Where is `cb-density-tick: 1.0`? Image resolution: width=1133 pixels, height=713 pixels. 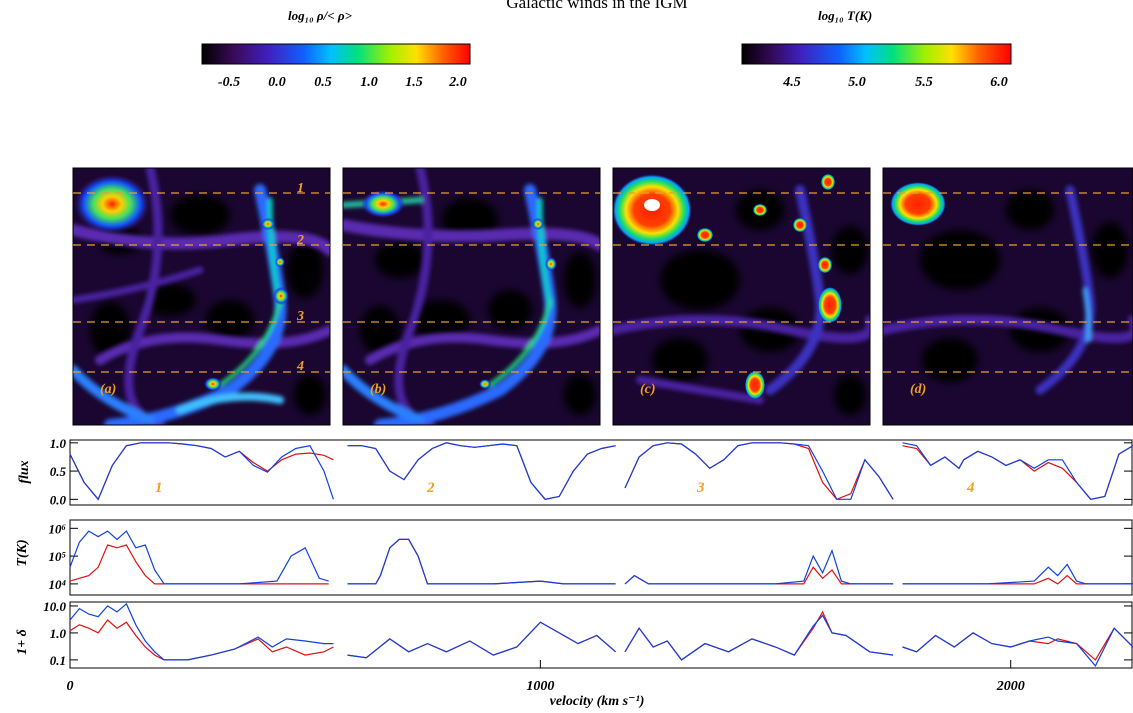
cb-density-tick: 1.0 is located at coordinates (369, 82).